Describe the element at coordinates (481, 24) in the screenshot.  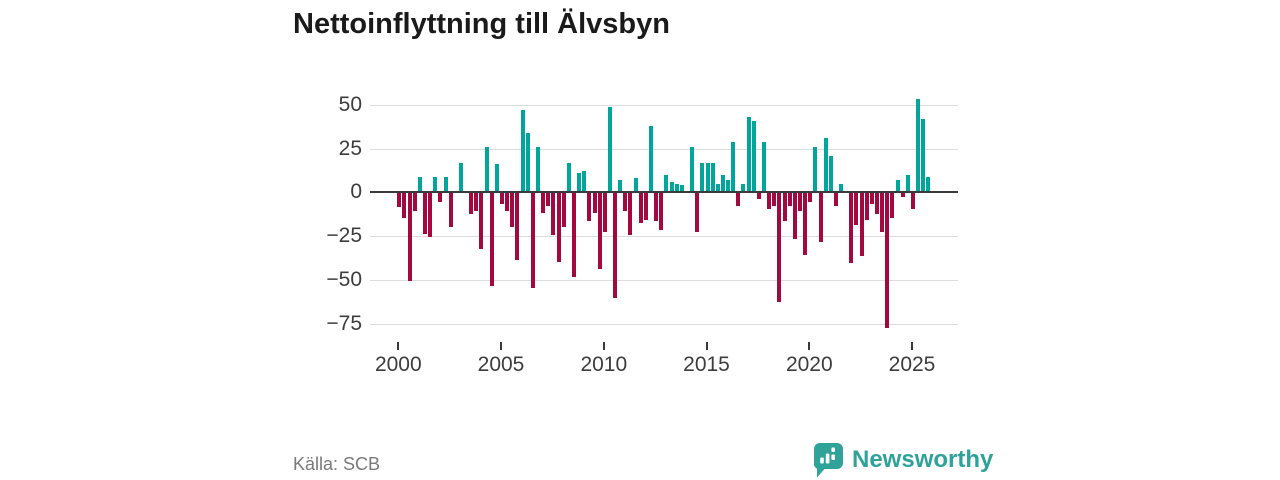
I see `chart-title: Nettoinflyttning till Älvsbyn` at that location.